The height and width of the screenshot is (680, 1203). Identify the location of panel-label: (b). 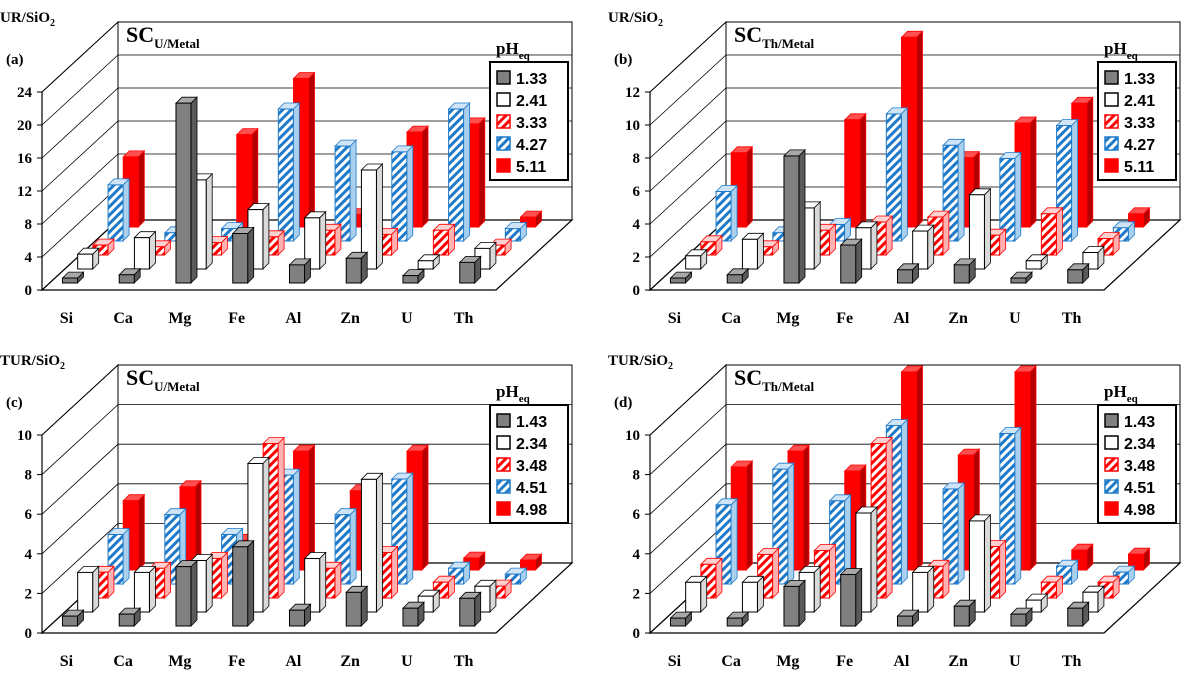
(623, 60).